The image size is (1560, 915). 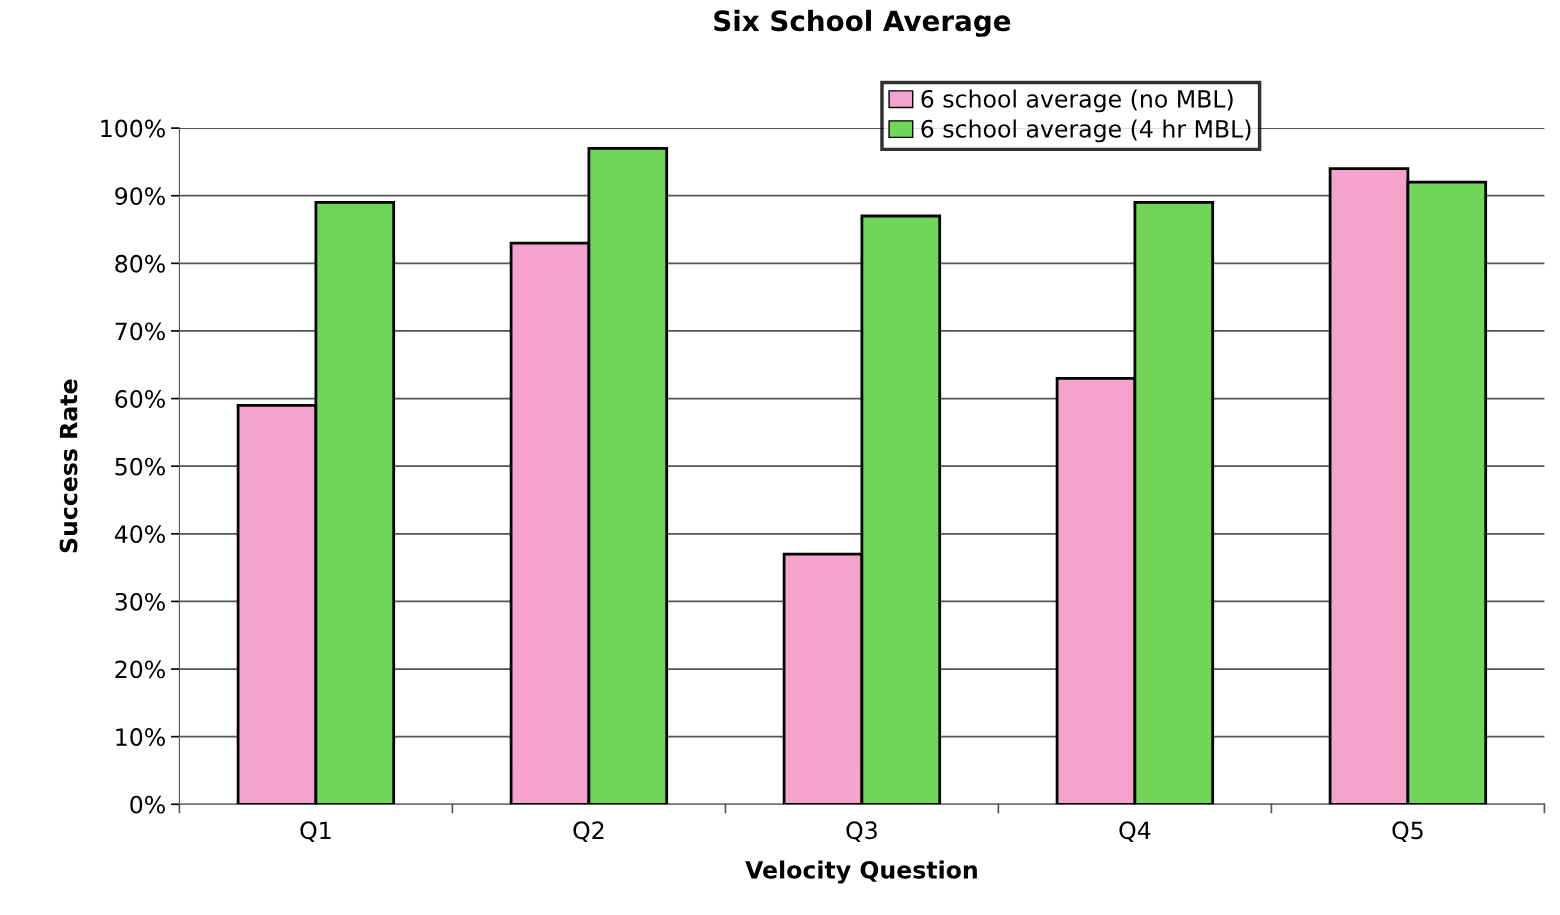 What do you see at coordinates (861, 831) in the screenshot?
I see `x-tick-label: Q3` at bounding box center [861, 831].